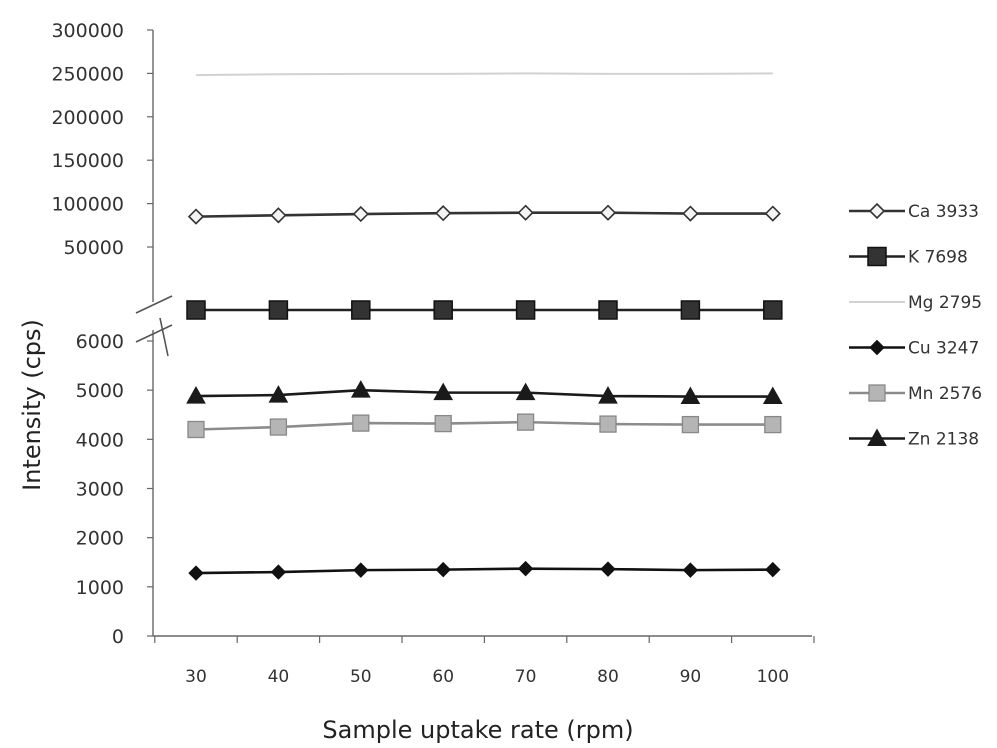 The height and width of the screenshot is (748, 997). What do you see at coordinates (87, 31) in the screenshot?
I see `y-tick-label: 300000` at bounding box center [87, 31].